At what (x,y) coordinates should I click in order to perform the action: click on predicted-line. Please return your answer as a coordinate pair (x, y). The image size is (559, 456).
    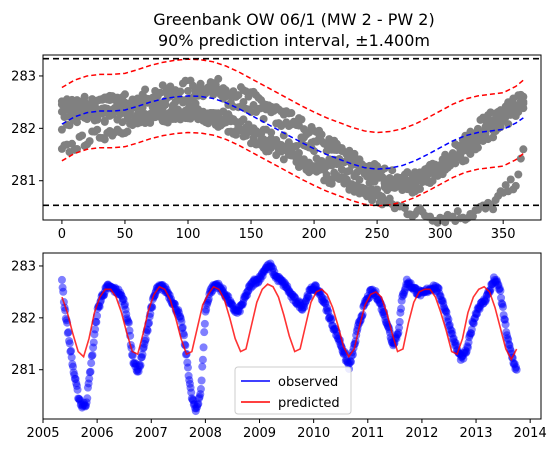
    Looking at the image, I should click on (289, 322).